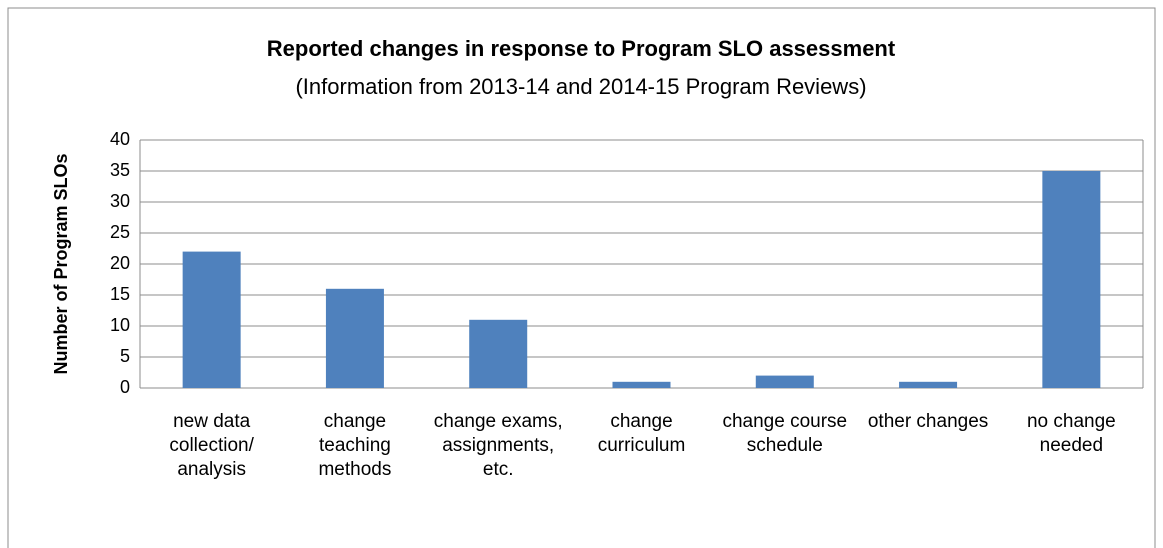  I want to click on y-tick-label: 30, so click(120, 201).